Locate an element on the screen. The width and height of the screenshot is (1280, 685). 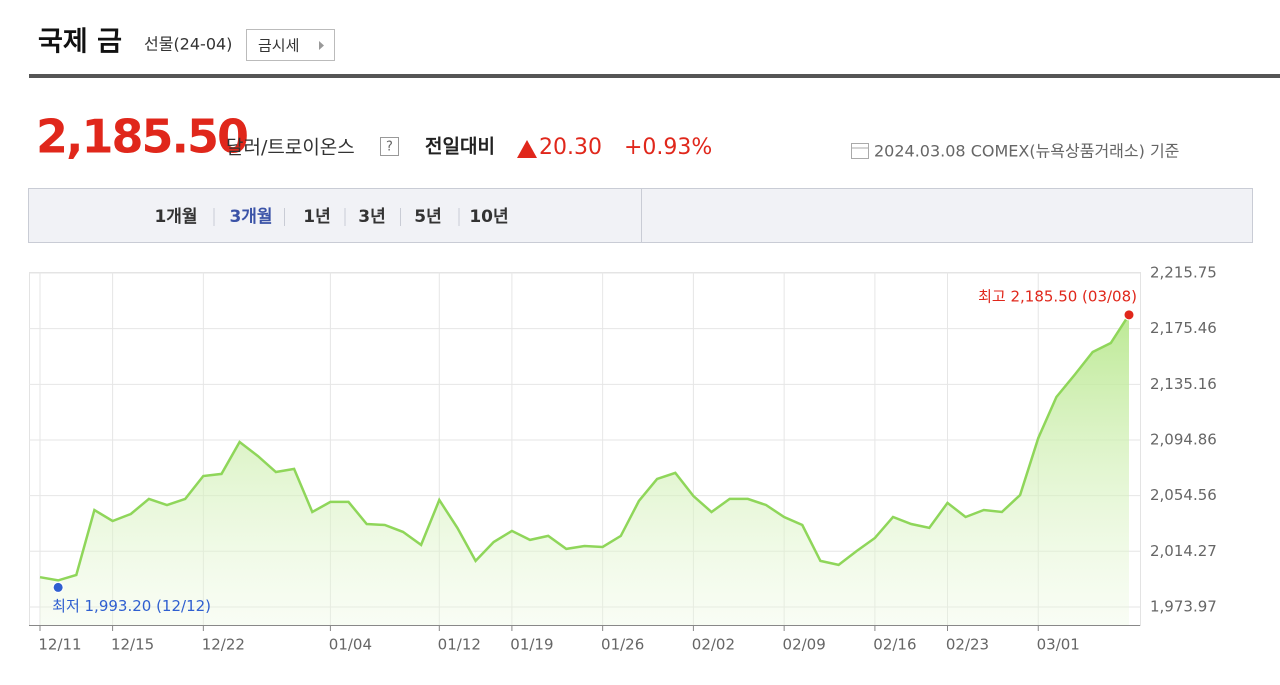
x-tick-label: 12/22 is located at coordinates (223, 645).